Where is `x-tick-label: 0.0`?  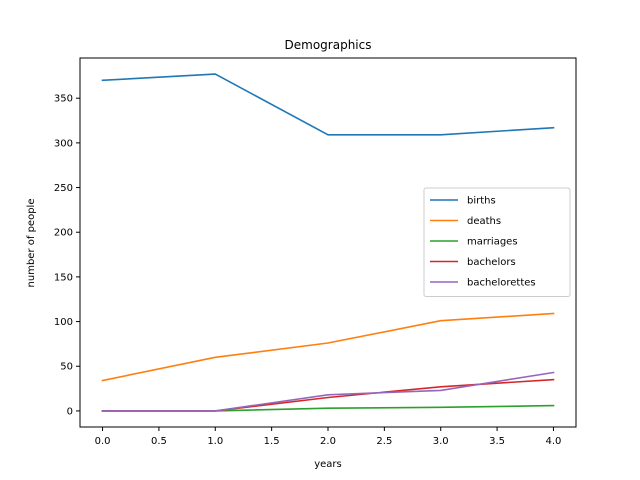
x-tick-label: 0.0 is located at coordinates (103, 441).